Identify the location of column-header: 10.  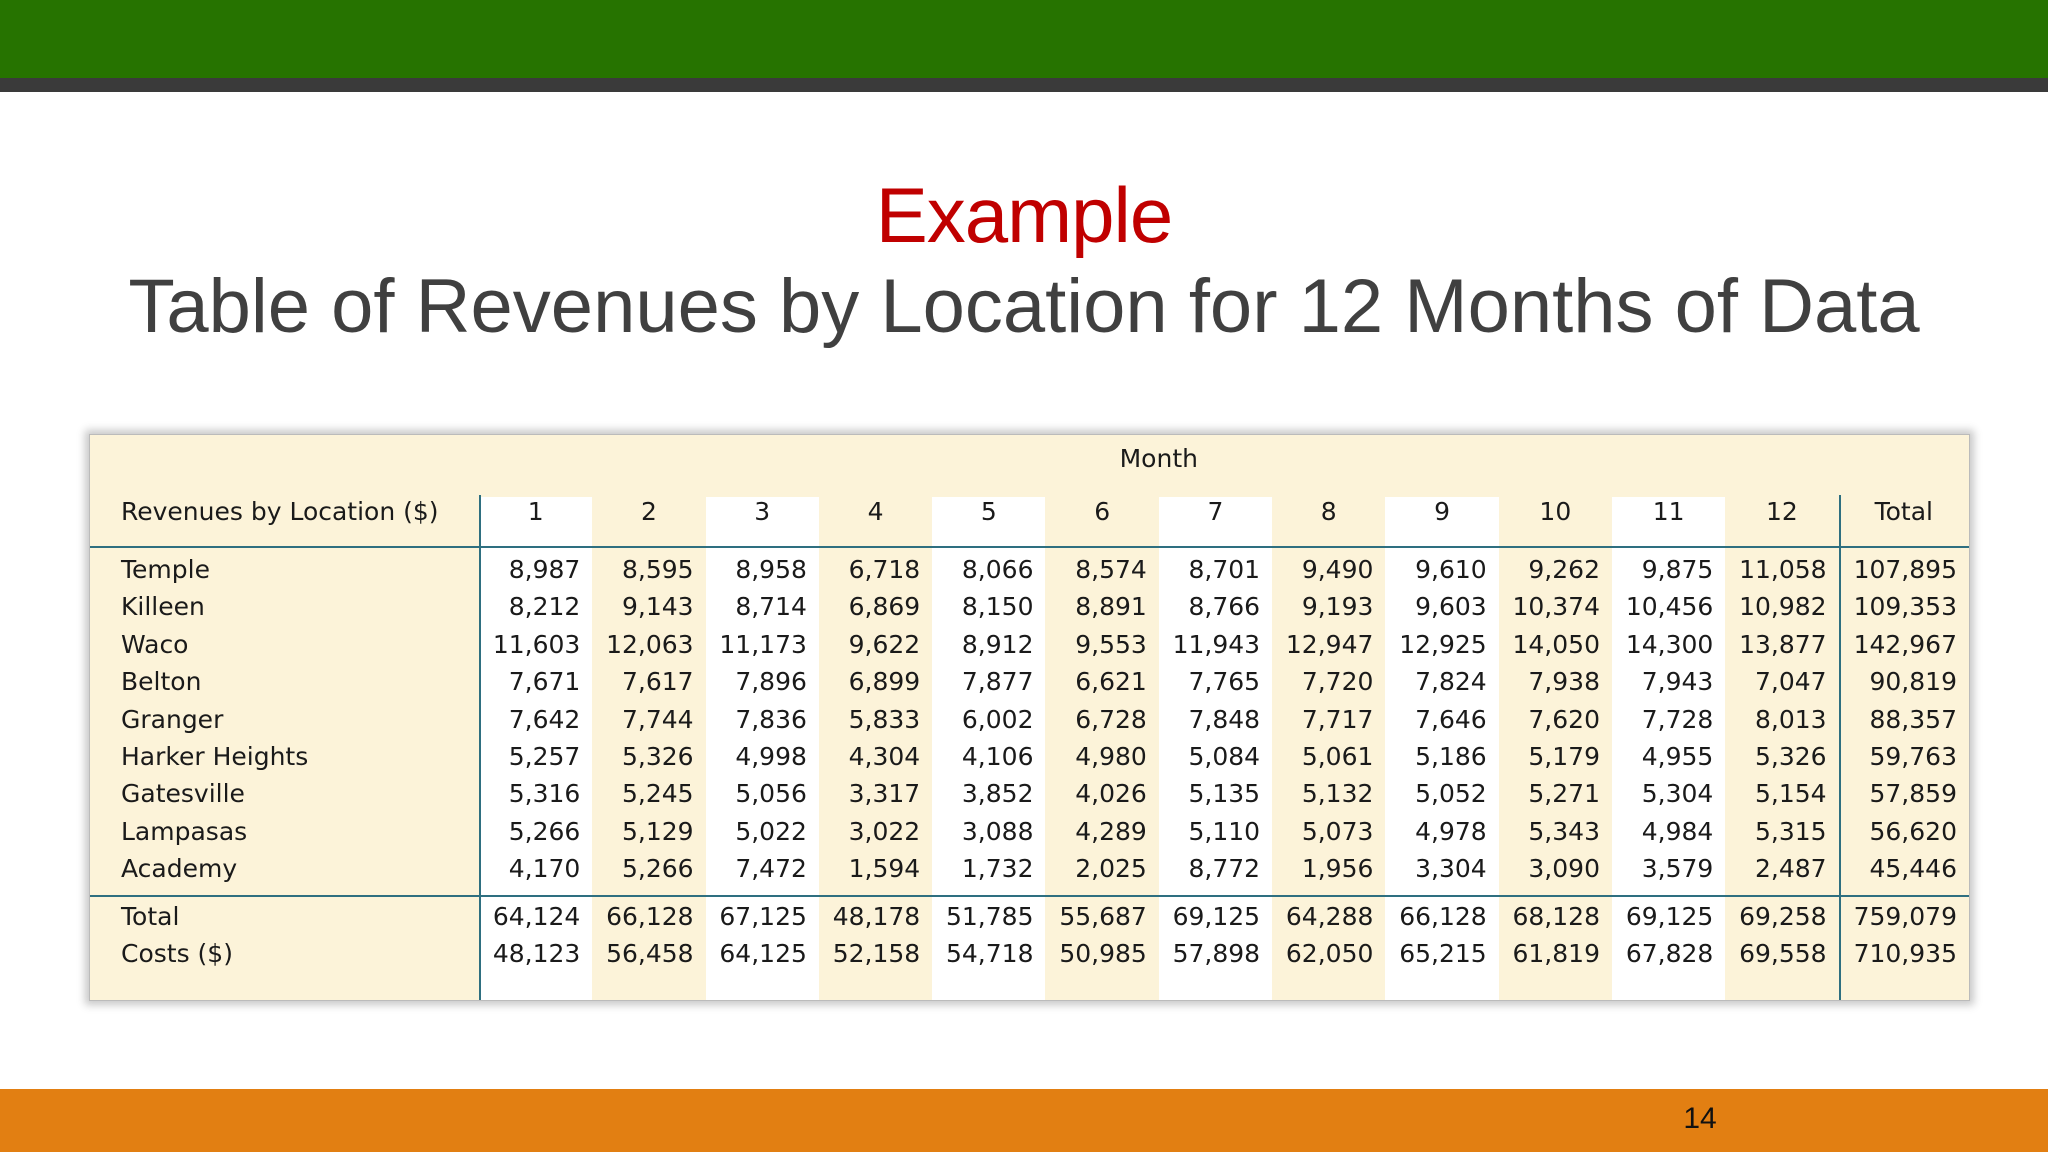
(1555, 511).